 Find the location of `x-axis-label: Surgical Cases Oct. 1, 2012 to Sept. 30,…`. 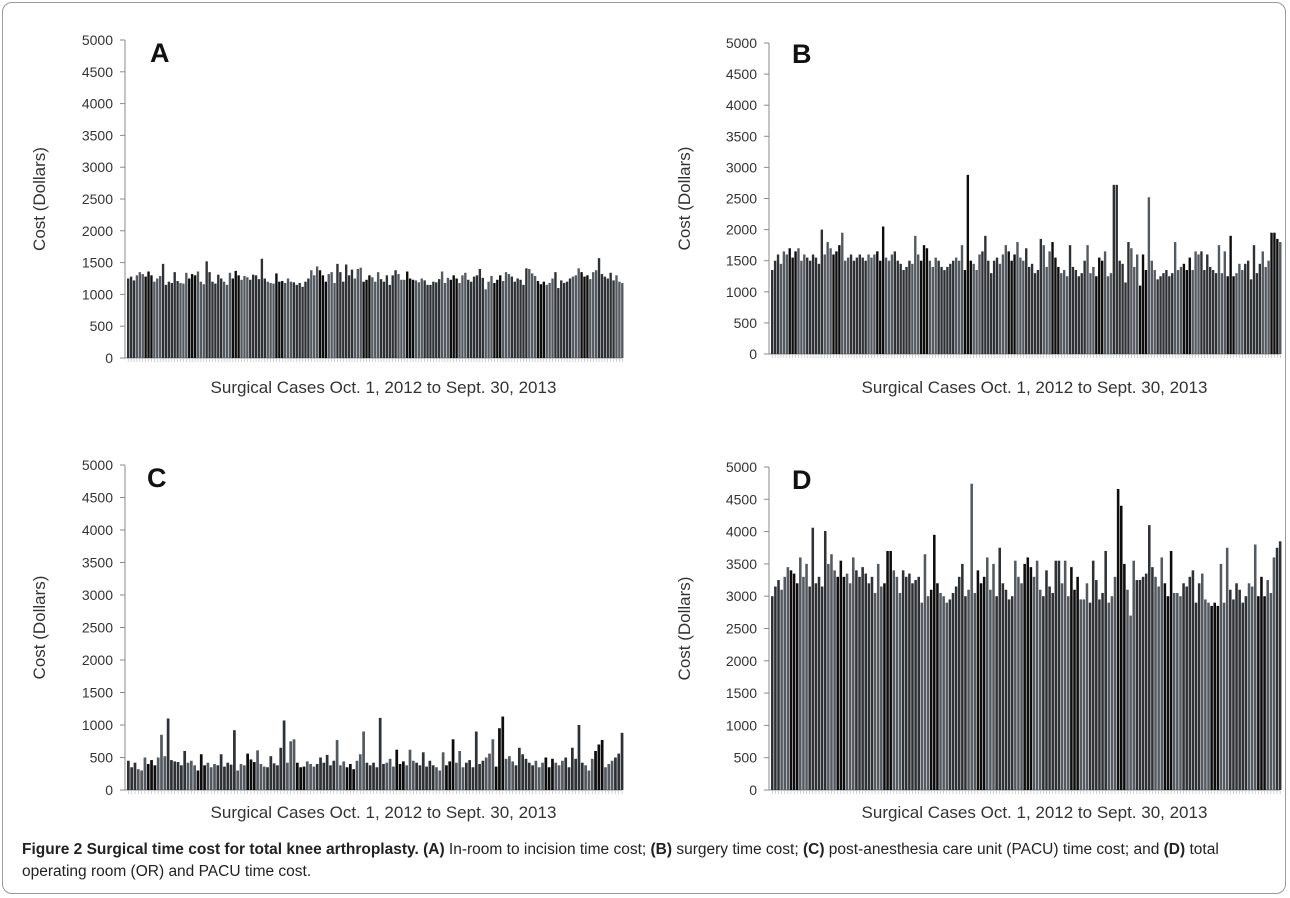

x-axis-label: Surgical Cases Oct. 1, 2012 to Sept. 30,… is located at coordinates (384, 812).